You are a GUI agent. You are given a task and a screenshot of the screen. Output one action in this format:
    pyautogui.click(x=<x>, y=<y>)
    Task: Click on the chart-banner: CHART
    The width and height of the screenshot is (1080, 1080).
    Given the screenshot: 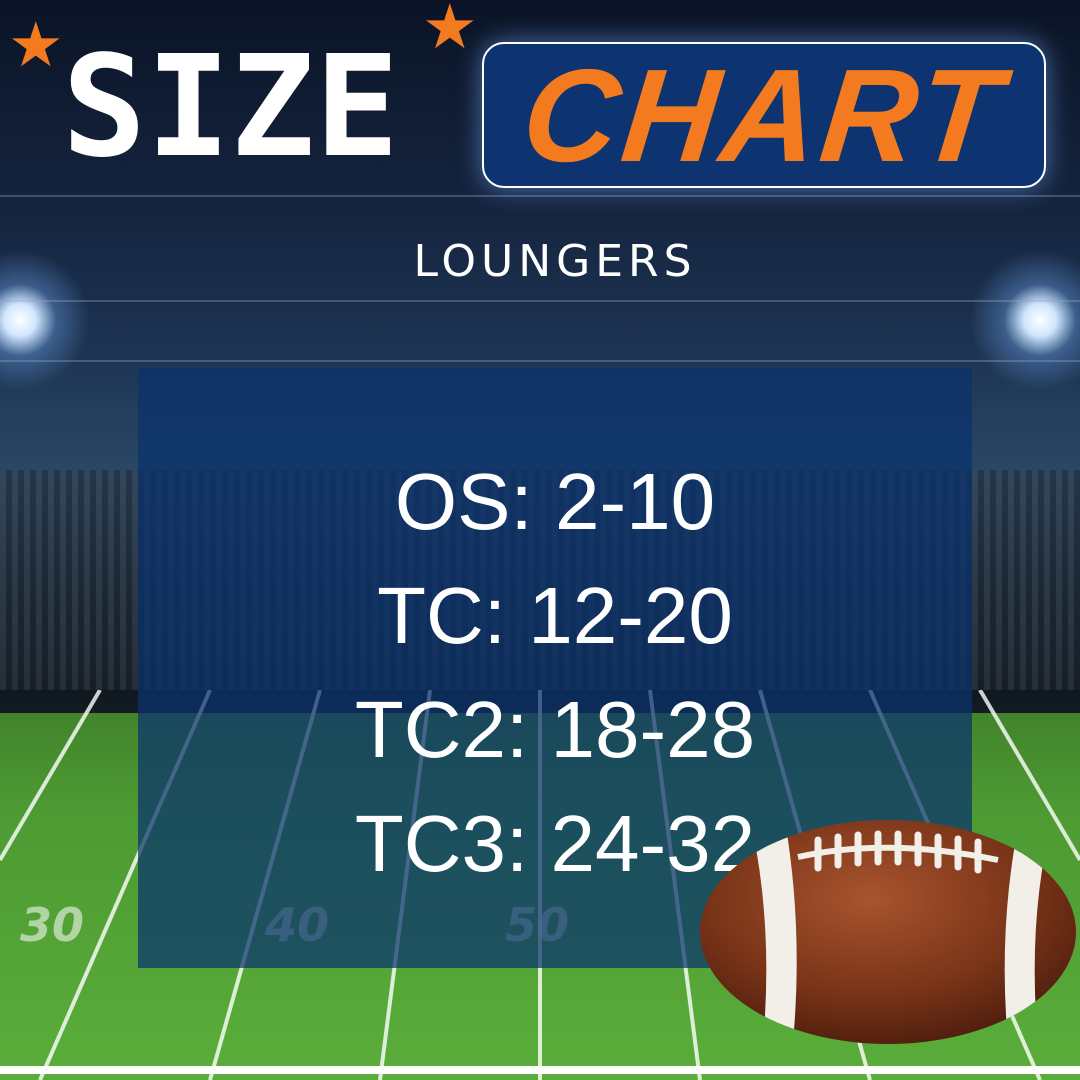 What is the action you would take?
    pyautogui.click(x=764, y=115)
    